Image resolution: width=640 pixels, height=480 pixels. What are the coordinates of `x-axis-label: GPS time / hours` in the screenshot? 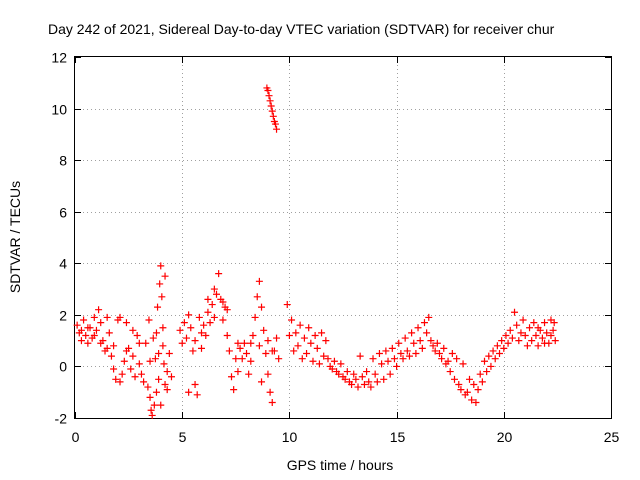 It's located at (340, 465).